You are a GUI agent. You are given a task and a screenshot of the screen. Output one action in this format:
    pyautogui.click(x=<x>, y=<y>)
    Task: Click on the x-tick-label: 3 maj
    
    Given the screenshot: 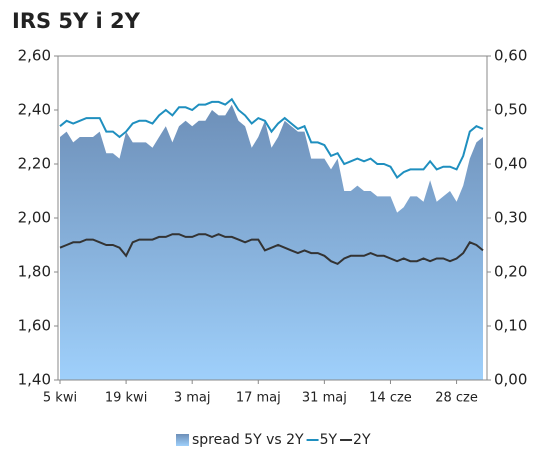 What is the action you would take?
    pyautogui.click(x=192, y=398)
    